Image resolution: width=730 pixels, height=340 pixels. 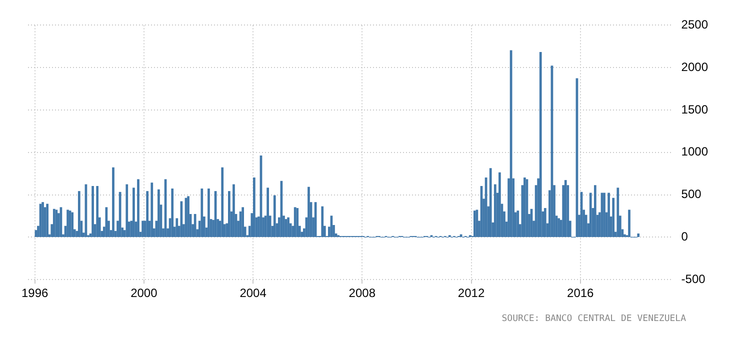 I want to click on y-tick-label: 2500, so click(x=694, y=25).